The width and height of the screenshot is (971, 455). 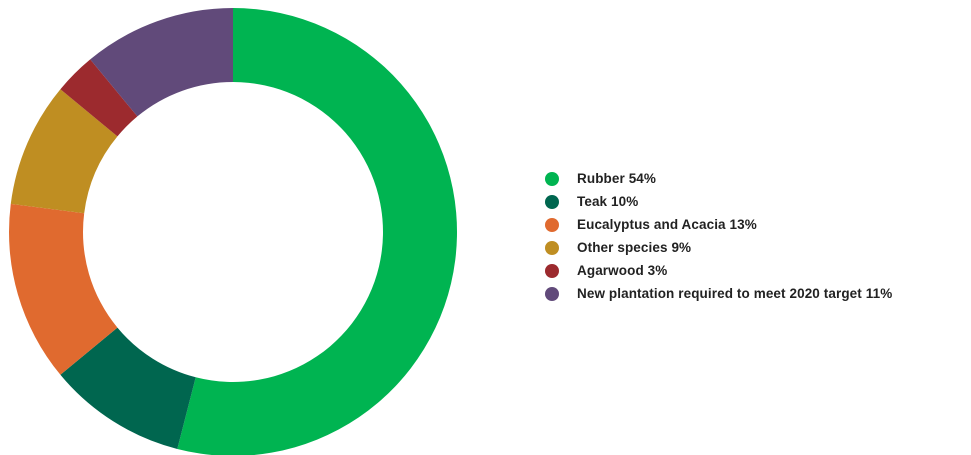 What do you see at coordinates (622, 270) in the screenshot?
I see `legend-label: Agarwood 3%` at bounding box center [622, 270].